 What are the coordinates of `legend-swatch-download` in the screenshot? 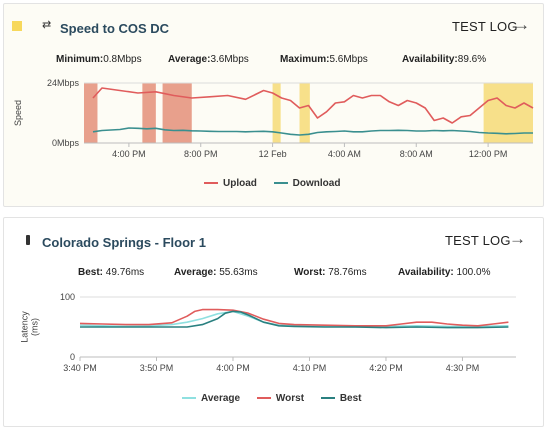 It's located at (280, 183).